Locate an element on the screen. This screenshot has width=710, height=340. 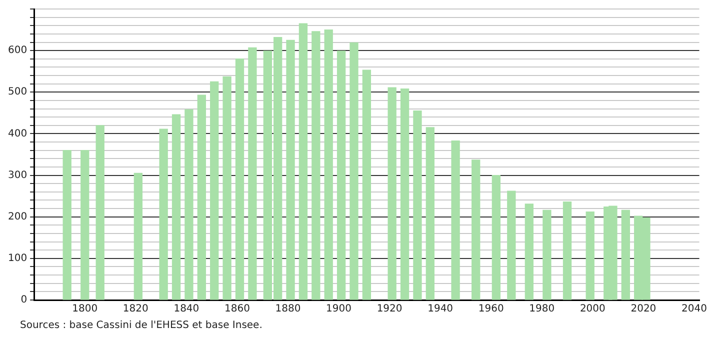
x-tick-label: 1880 is located at coordinates (288, 309).